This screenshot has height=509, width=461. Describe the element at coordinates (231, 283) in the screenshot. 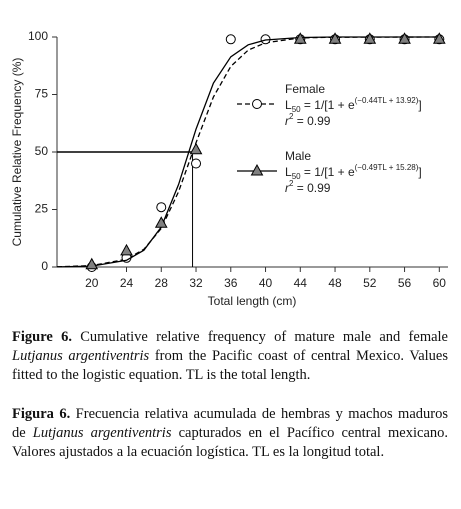

I see `x-tick-label: 36` at that location.